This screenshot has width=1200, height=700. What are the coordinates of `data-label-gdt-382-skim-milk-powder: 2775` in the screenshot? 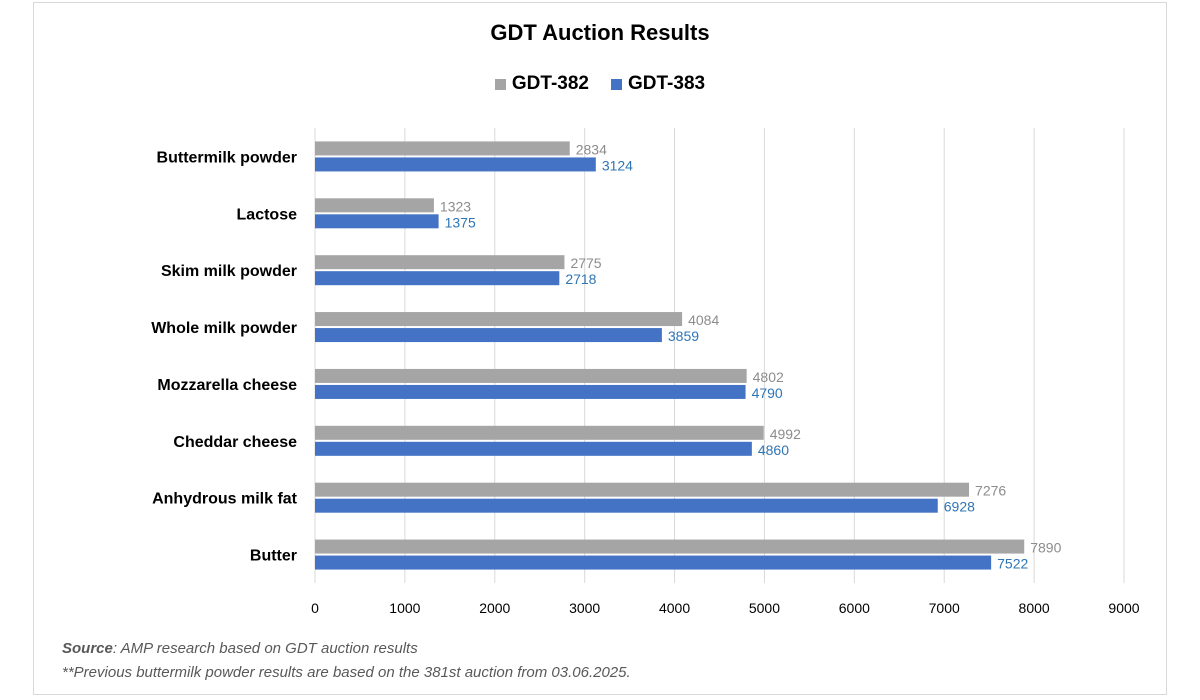 It's located at (585, 263).